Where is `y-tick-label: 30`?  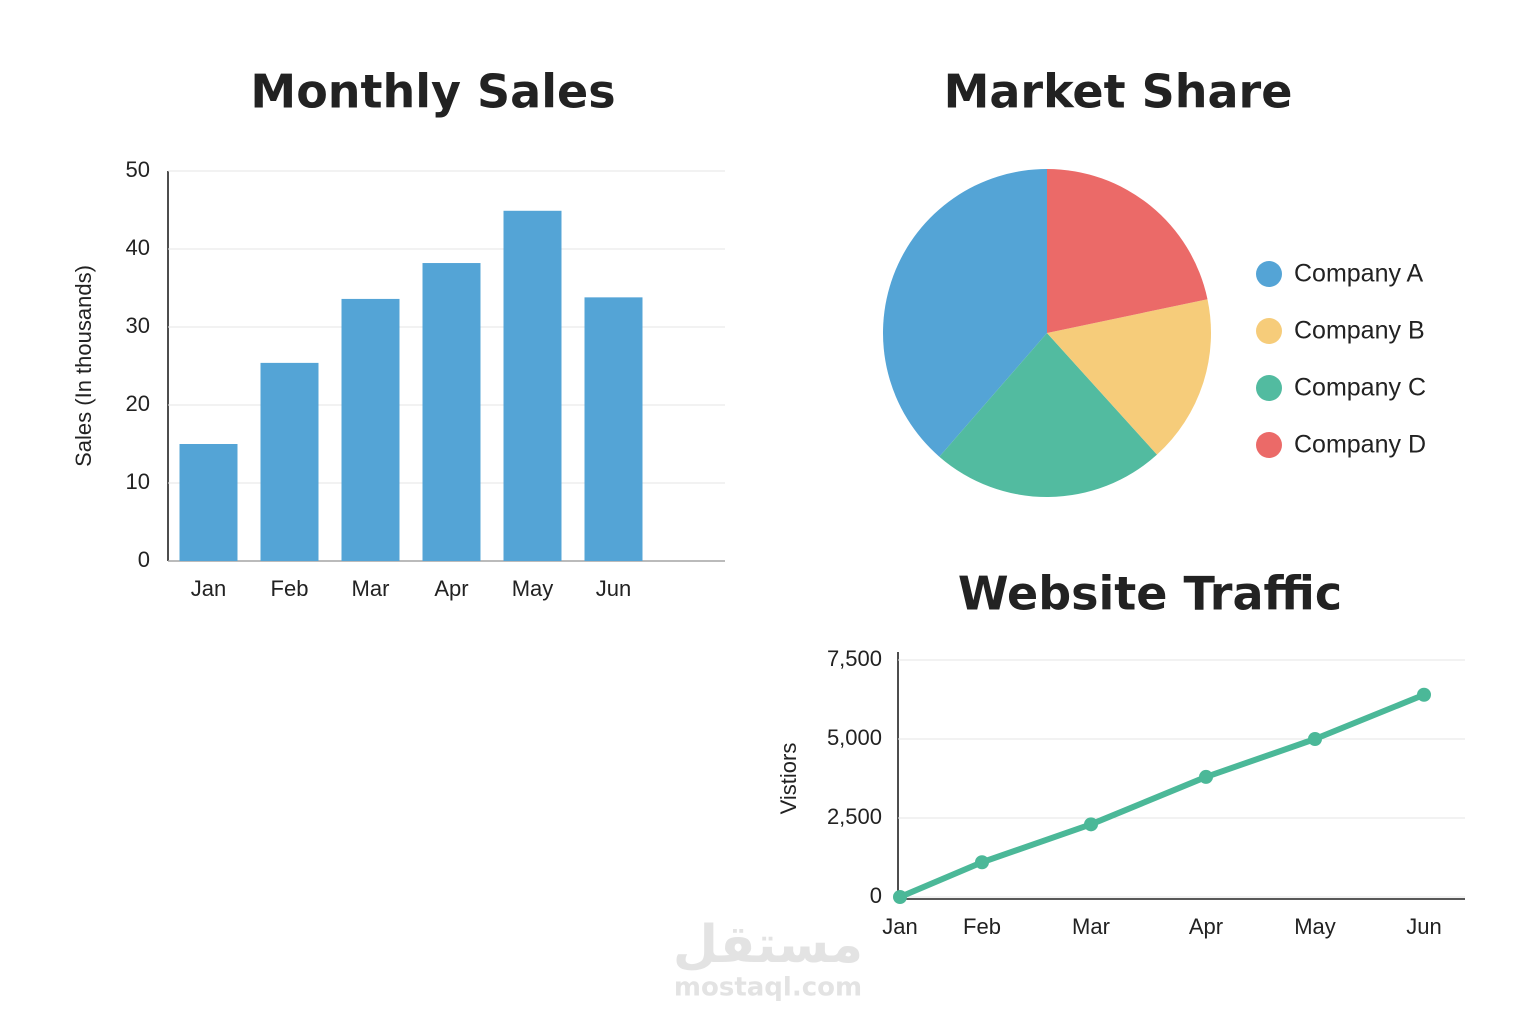 y-tick-label: 30 is located at coordinates (138, 325).